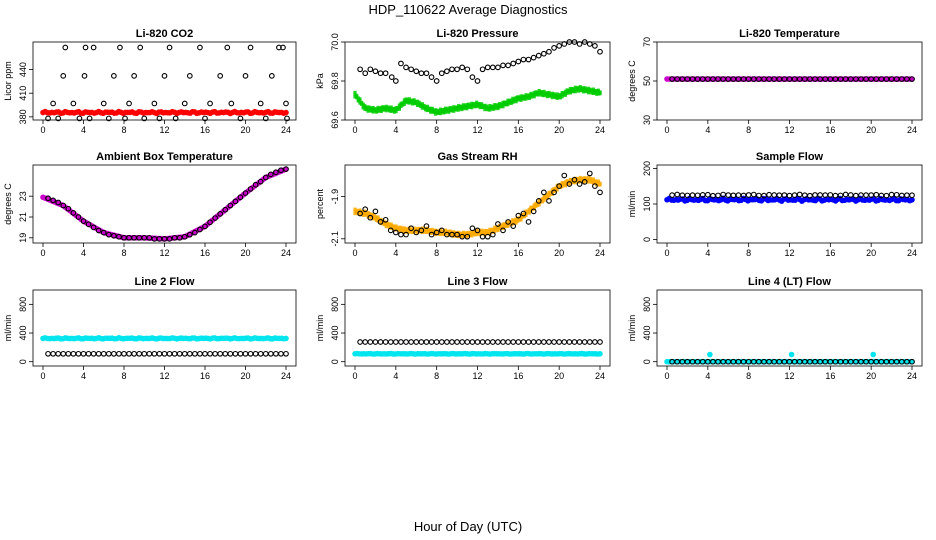 The height and width of the screenshot is (540, 936). I want to click on y-tick-label: 70, so click(647, 42).